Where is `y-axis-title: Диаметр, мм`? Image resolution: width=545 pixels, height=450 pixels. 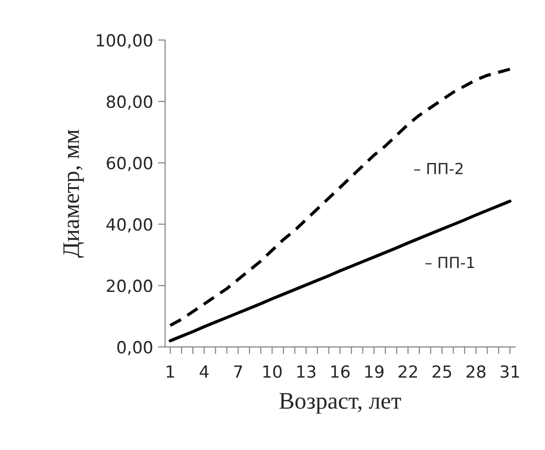 y-axis-title: Диаметр, мм is located at coordinates (73, 194).